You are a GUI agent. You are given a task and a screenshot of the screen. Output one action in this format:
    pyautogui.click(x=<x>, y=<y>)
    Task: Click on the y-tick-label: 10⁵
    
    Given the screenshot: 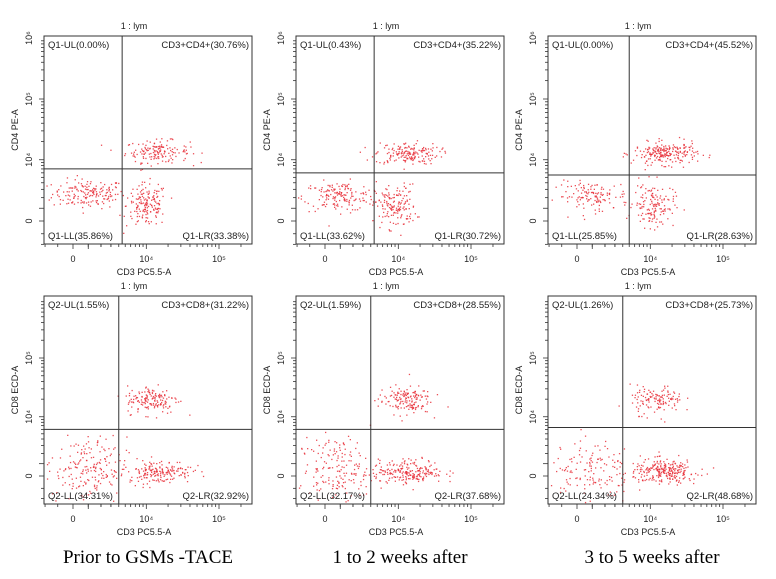 What is the action you would take?
    pyautogui.click(x=29, y=358)
    